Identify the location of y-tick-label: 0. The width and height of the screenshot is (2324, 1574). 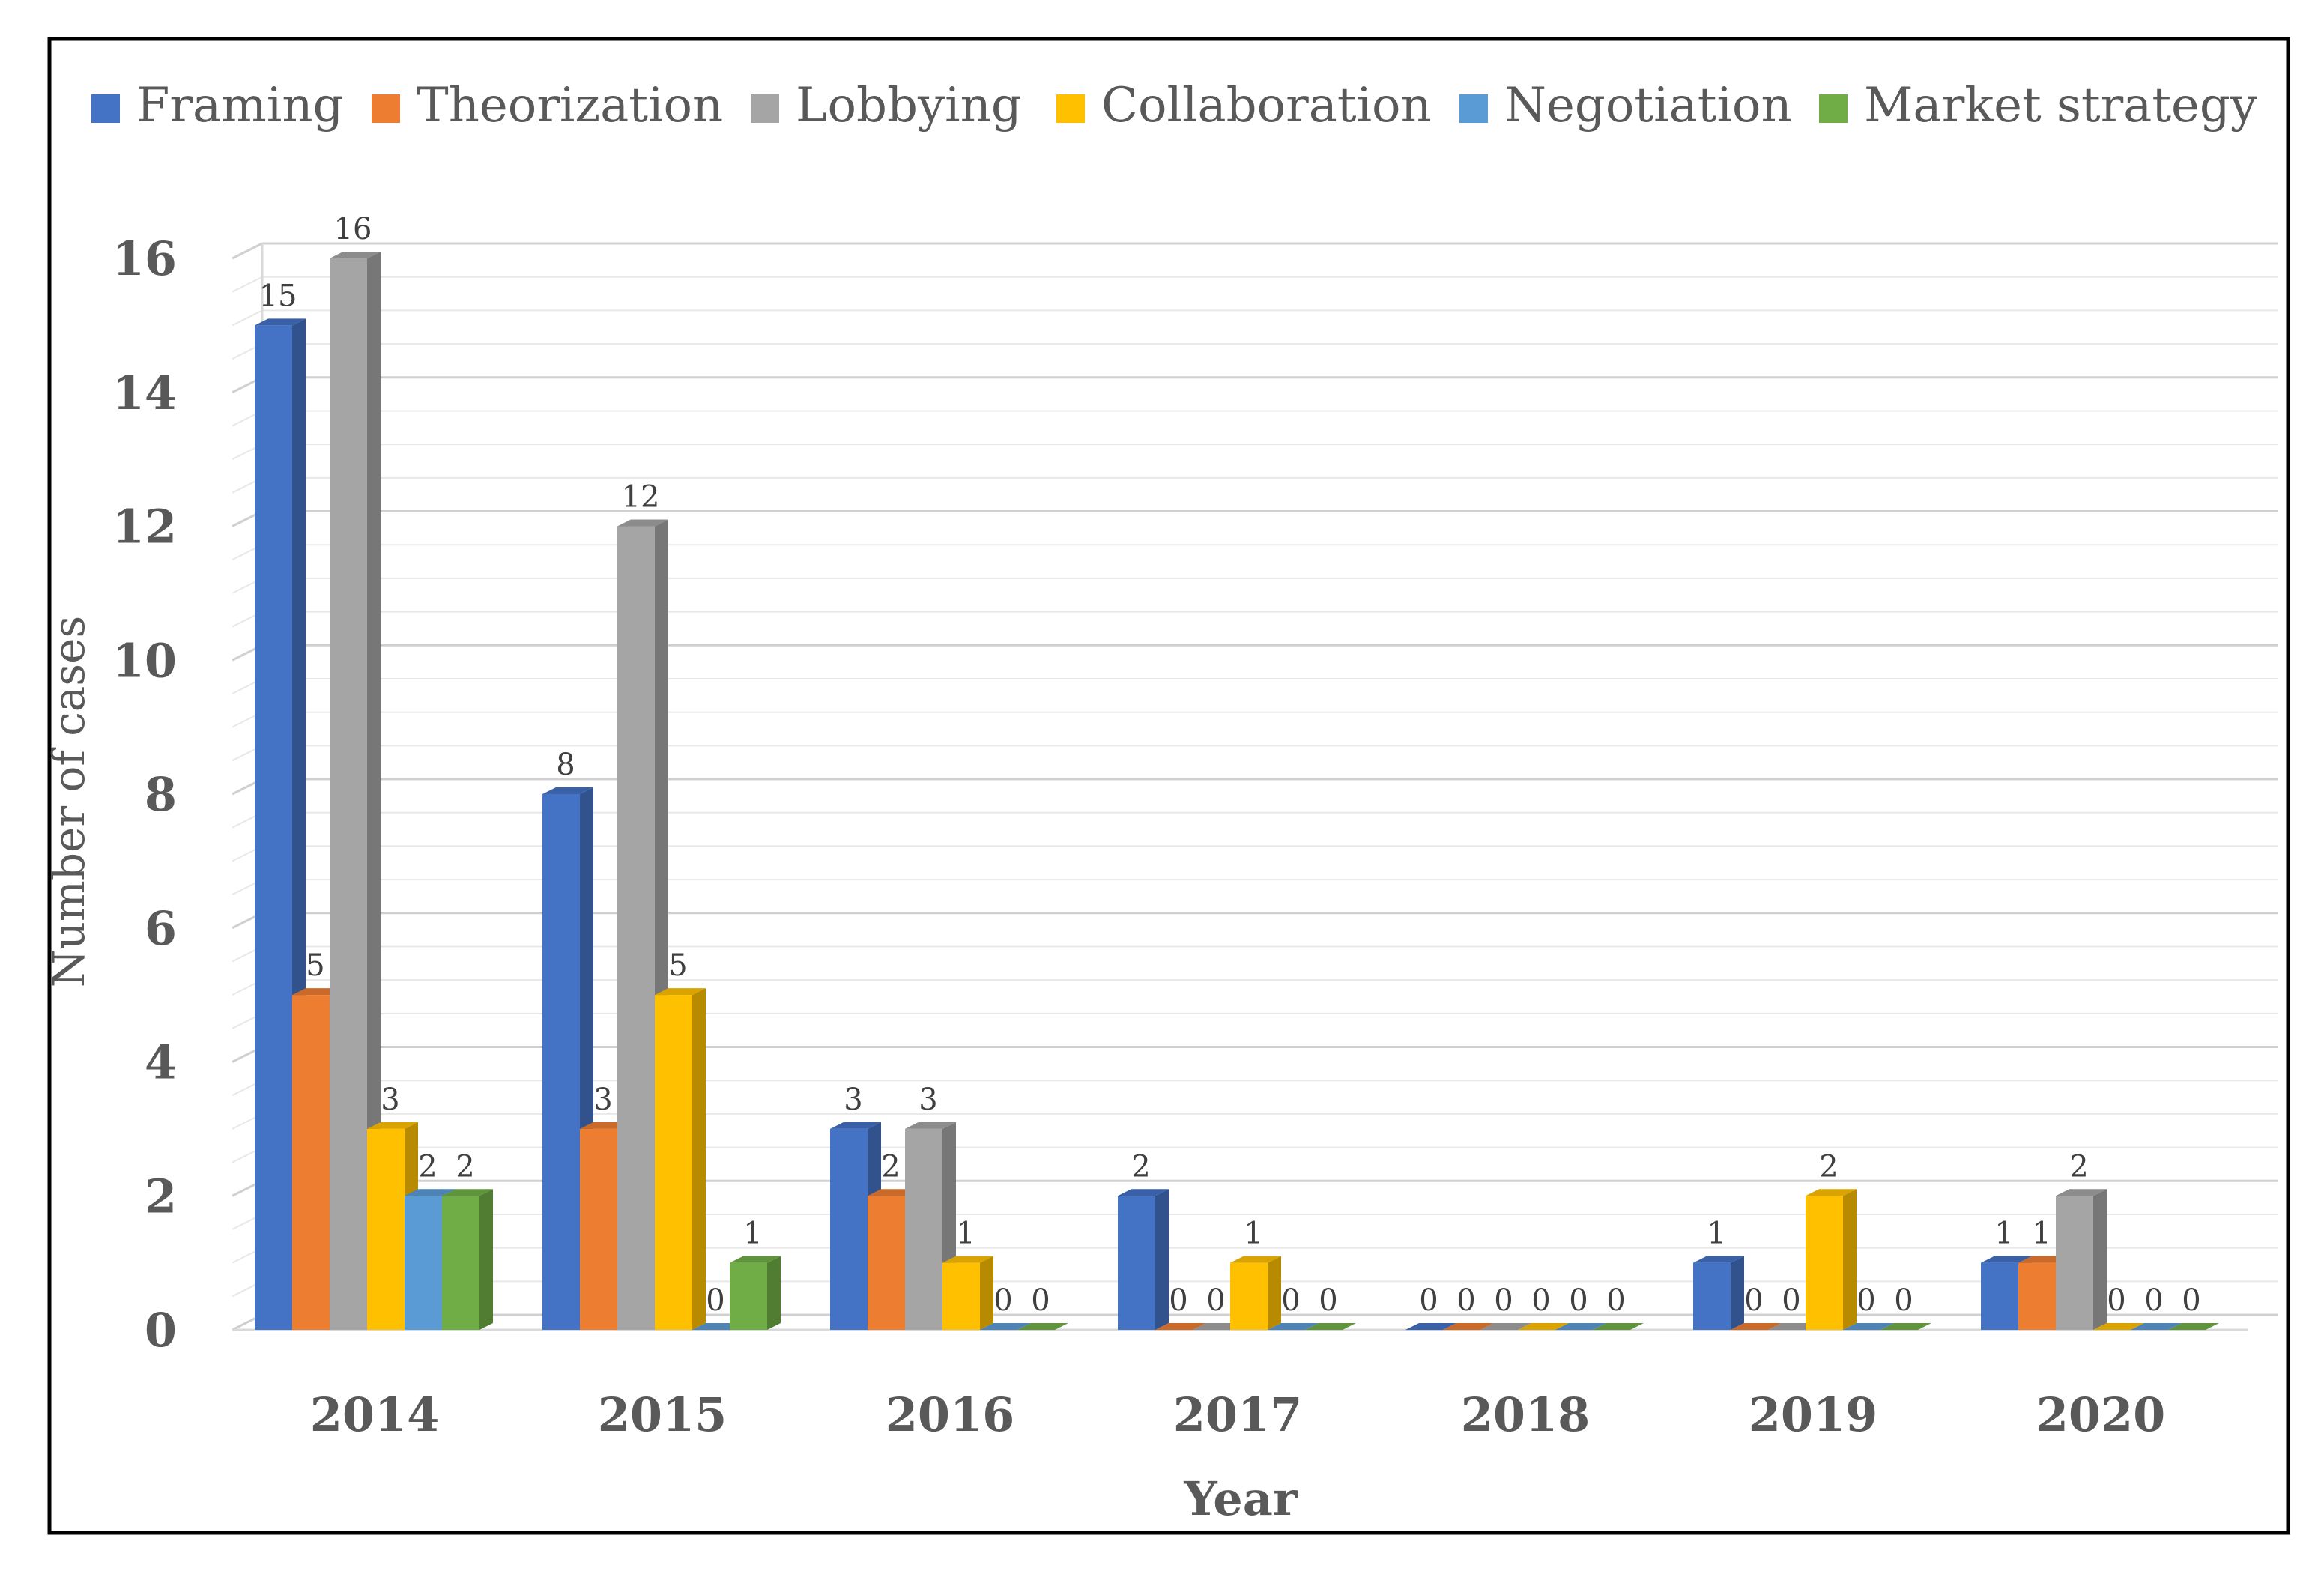
(161, 1330).